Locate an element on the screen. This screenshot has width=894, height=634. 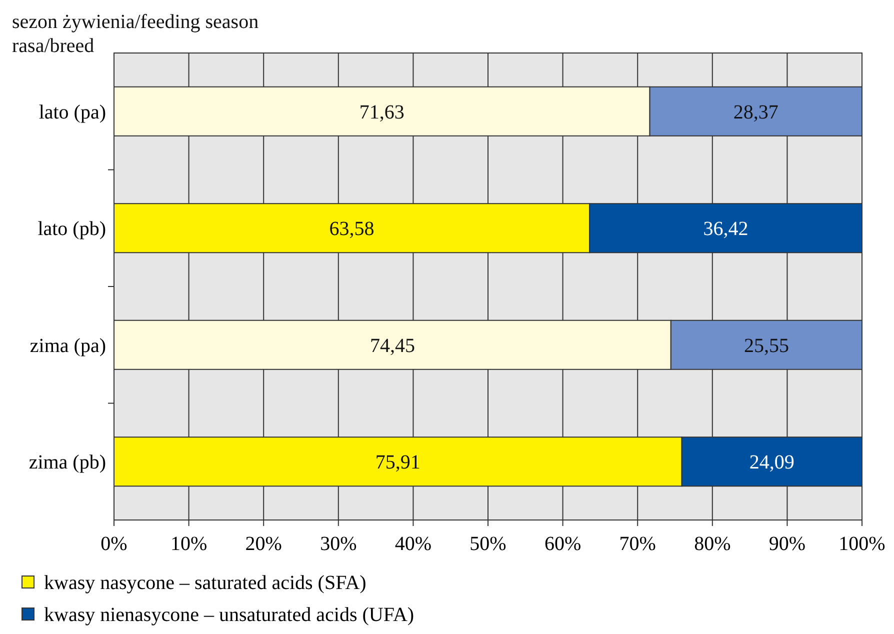
chart-subtitle: rasa/breed is located at coordinates (53, 46).